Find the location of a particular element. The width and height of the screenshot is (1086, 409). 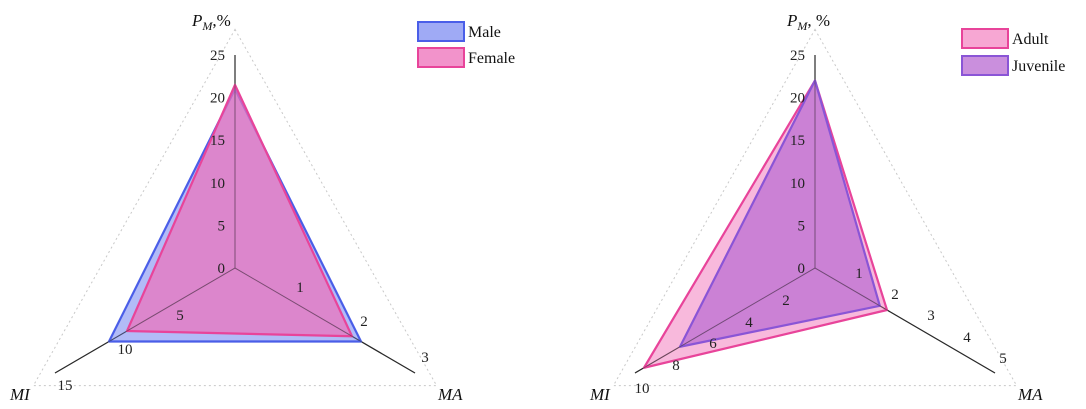

legend: Male Female is located at coordinates (466, 44).